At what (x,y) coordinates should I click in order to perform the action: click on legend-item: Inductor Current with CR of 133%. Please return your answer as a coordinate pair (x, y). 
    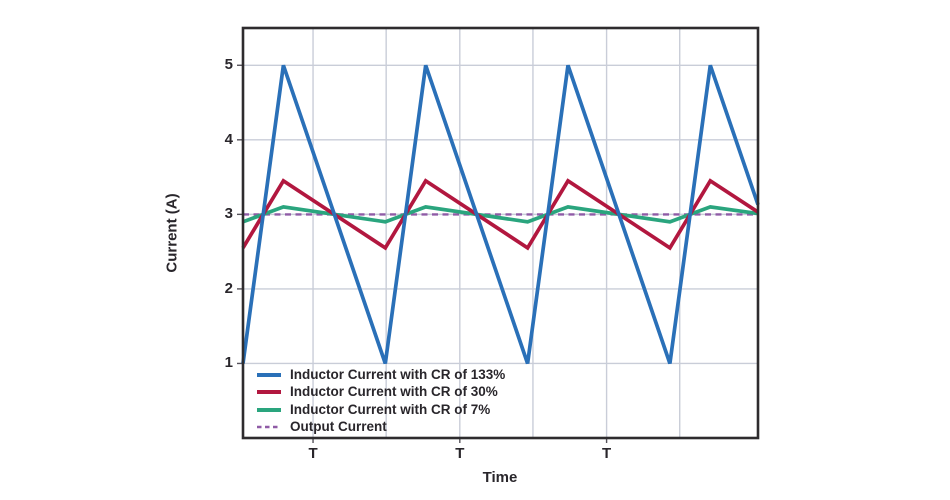
    Looking at the image, I should click on (380, 375).